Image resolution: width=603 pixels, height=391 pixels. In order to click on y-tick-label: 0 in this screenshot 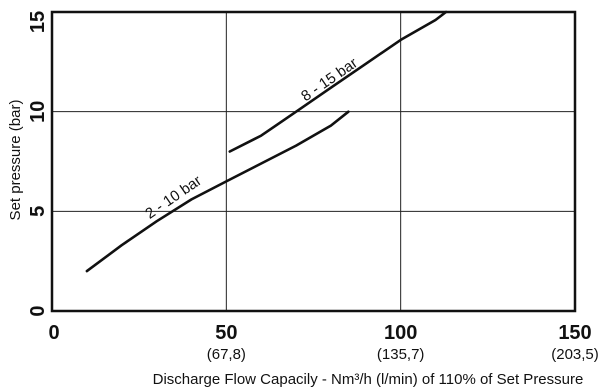, I will do `click(38, 310)`.